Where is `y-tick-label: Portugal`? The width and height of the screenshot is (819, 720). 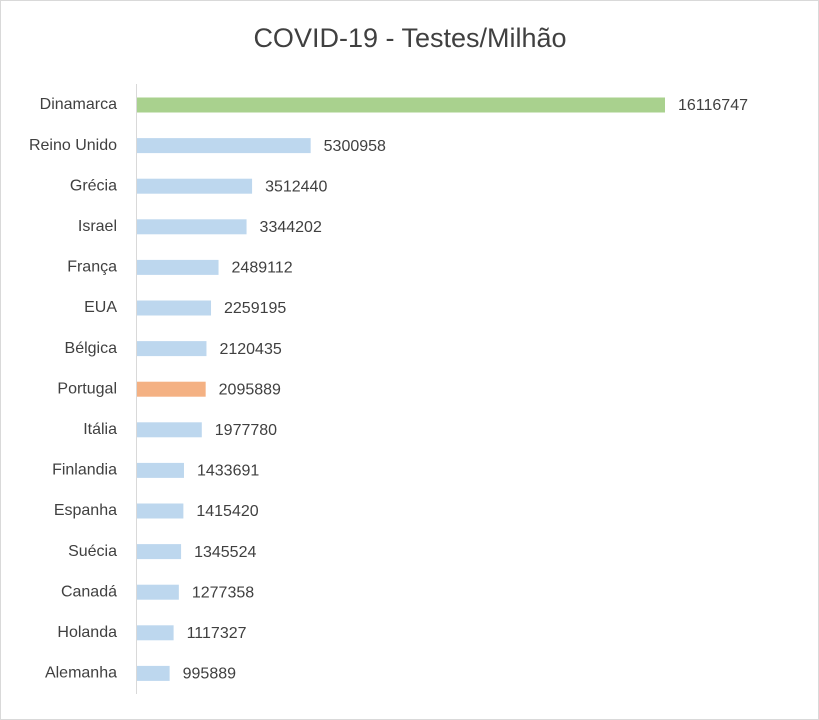
y-tick-label: Portugal is located at coordinates (87, 388).